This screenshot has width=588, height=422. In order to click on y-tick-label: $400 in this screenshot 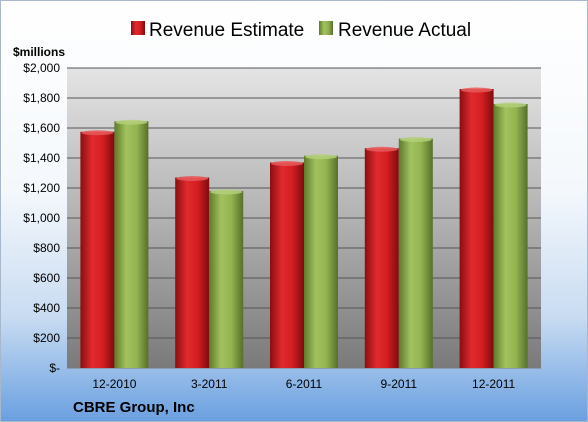, I will do `click(46, 308)`.